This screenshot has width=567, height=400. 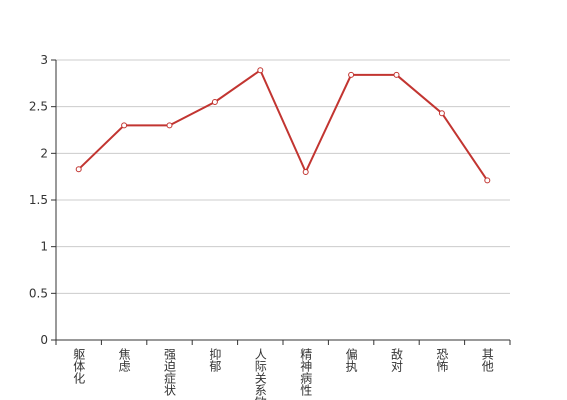 What do you see at coordinates (38, 293) in the screenshot?
I see `y-tick-label: 0.5` at bounding box center [38, 293].